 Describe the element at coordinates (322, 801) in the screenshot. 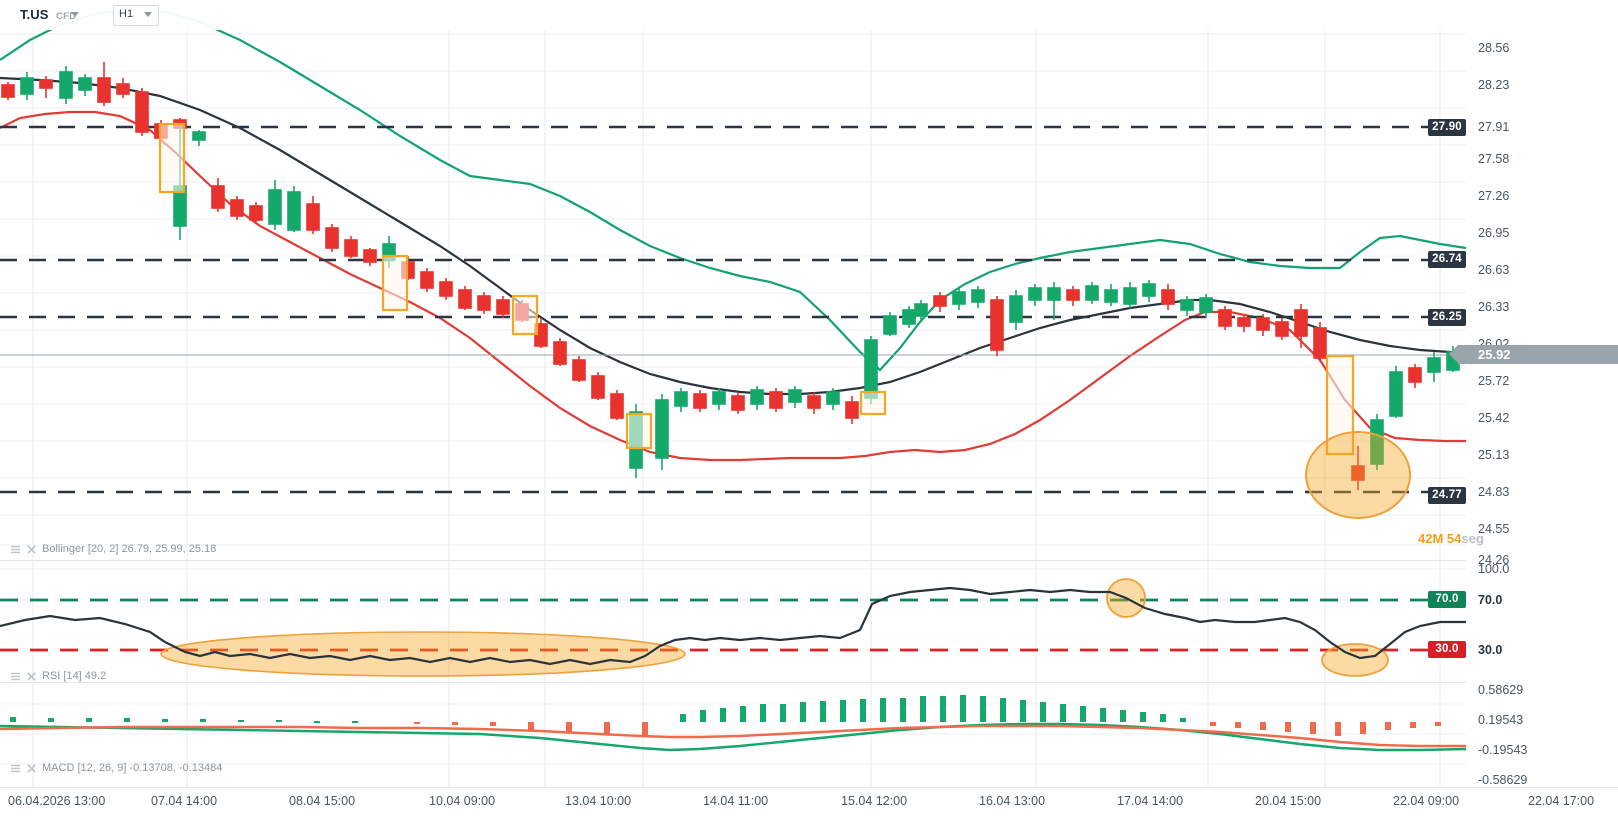

I see `time-tick: 08.04 15:00` at that location.